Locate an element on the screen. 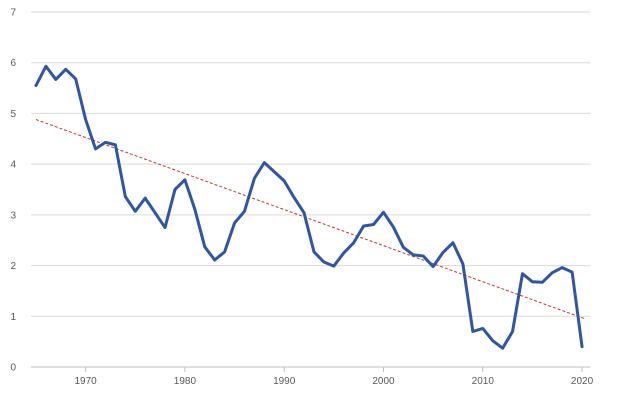 The image size is (618, 415). y-tick-label: 5 is located at coordinates (13, 114).